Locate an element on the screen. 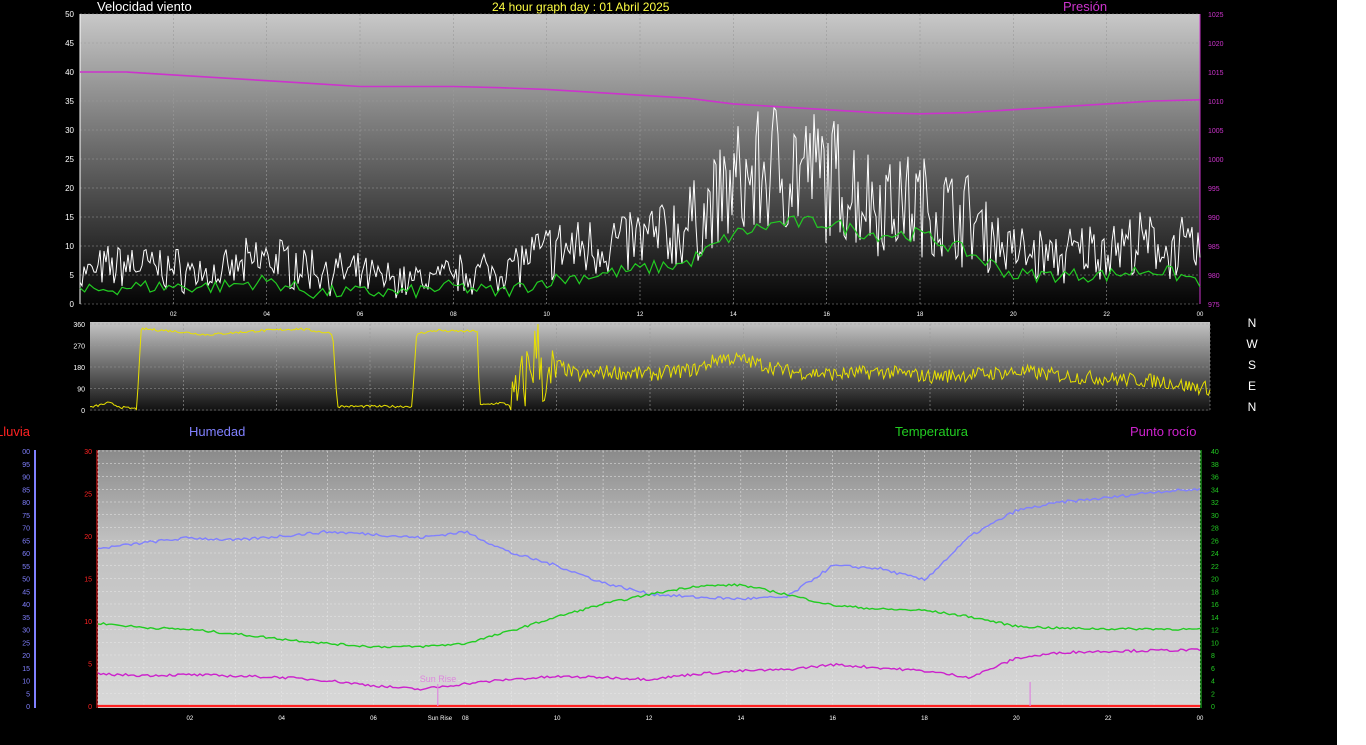 The image size is (1366, 745). humidity-tick-label: 85 is located at coordinates (26, 490).